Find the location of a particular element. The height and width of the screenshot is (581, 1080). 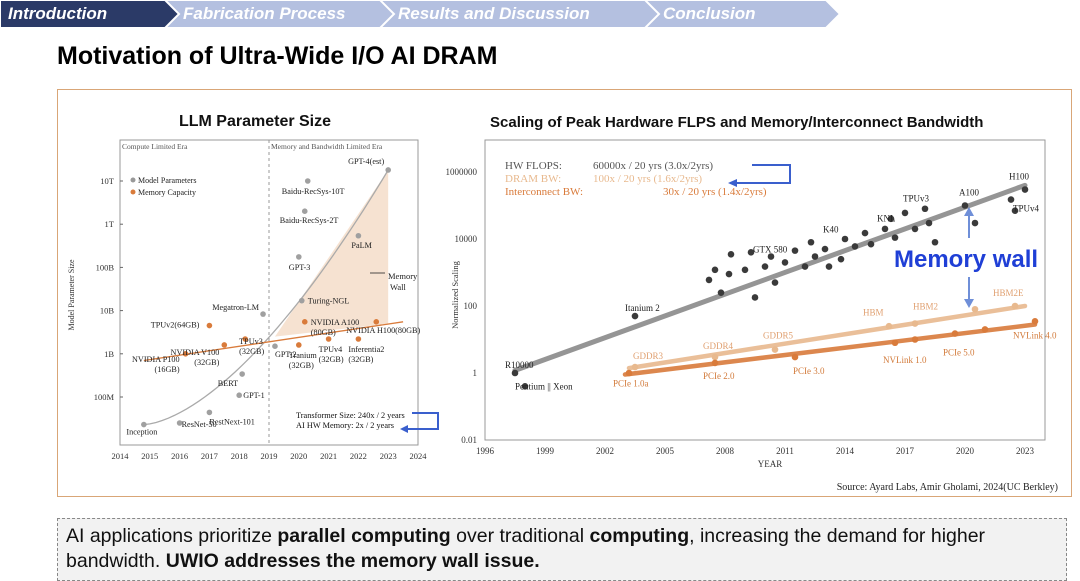

memory-label: TPUv3 (32GB) is located at coordinates (251, 346).